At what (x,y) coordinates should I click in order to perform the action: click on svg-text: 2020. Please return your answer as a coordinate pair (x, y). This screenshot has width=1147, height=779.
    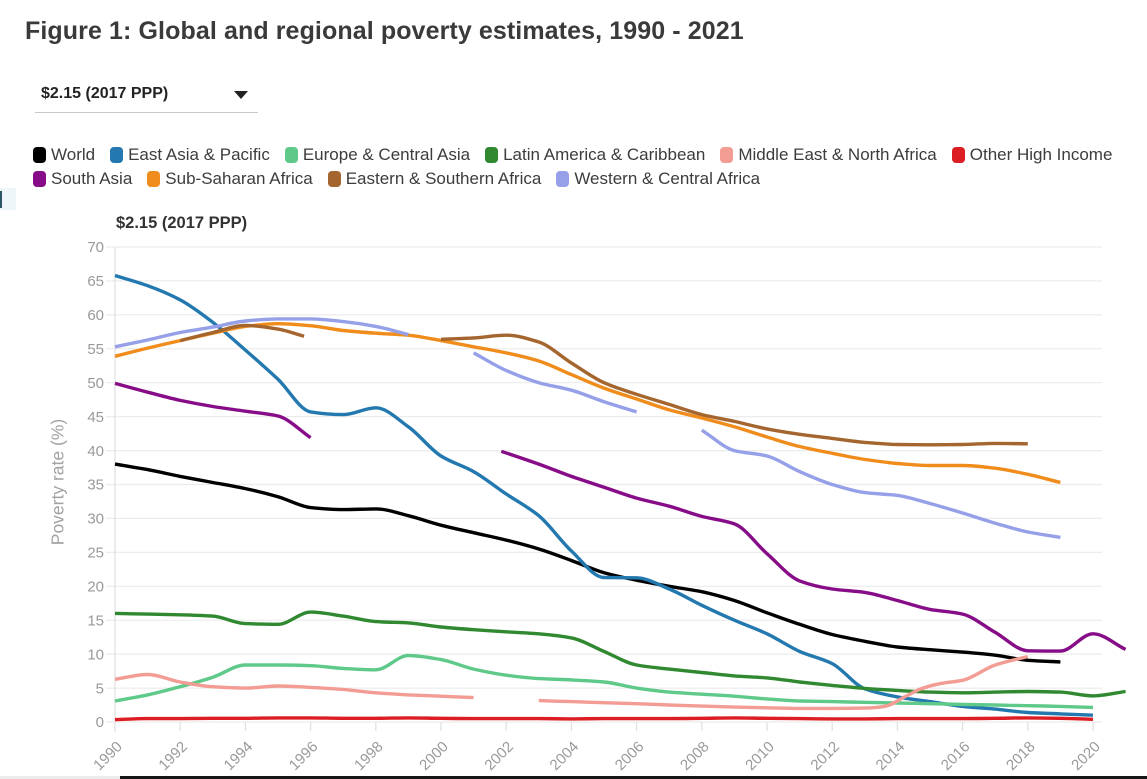
    Looking at the image, I should click on (1086, 756).